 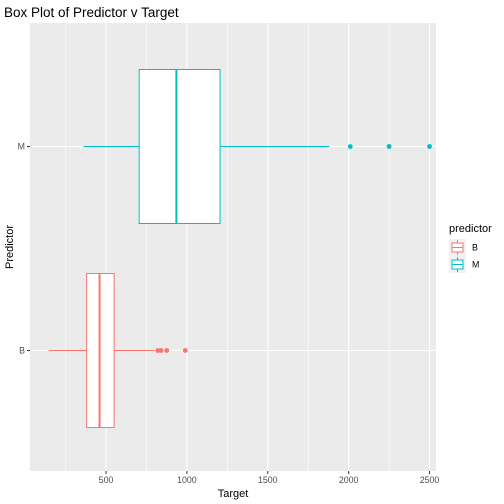 What do you see at coordinates (21, 147) in the screenshot?
I see `y-tick-label: M` at bounding box center [21, 147].